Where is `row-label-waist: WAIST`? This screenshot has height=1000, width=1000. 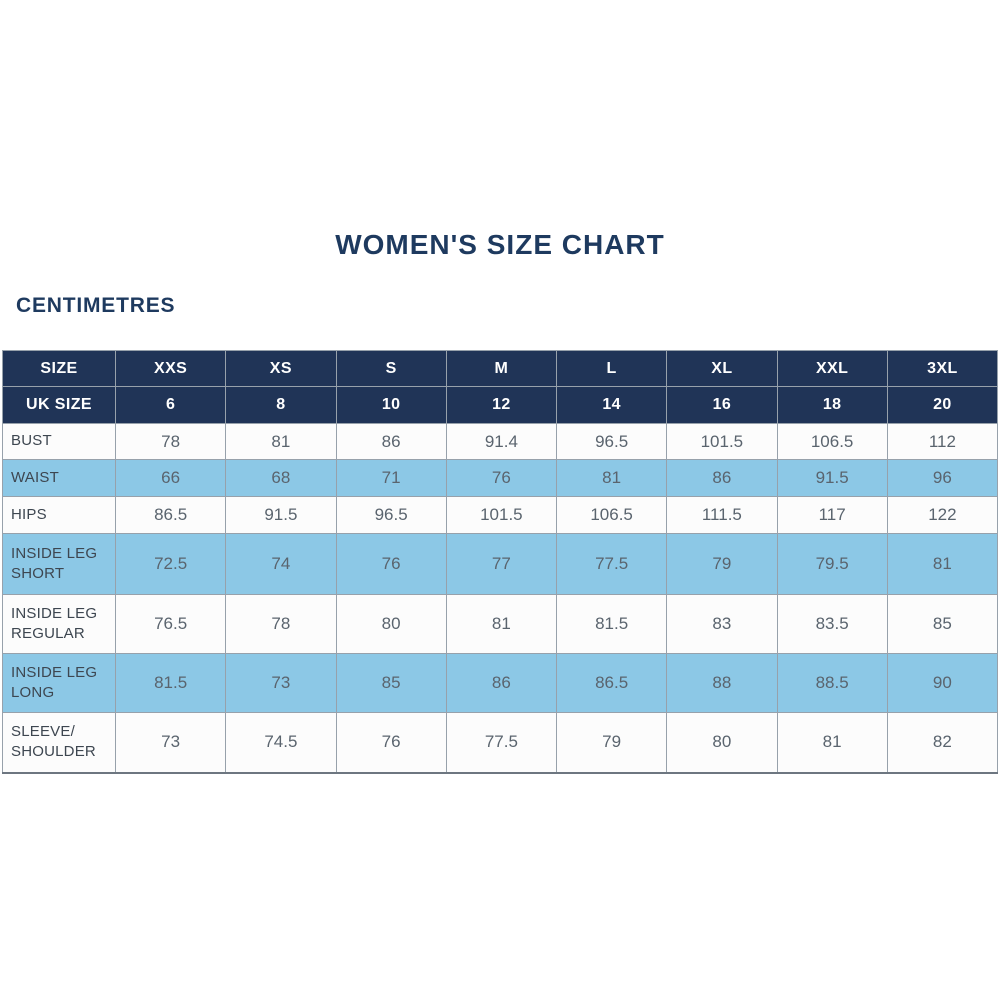
row-label-waist: WAIST is located at coordinates (59, 478).